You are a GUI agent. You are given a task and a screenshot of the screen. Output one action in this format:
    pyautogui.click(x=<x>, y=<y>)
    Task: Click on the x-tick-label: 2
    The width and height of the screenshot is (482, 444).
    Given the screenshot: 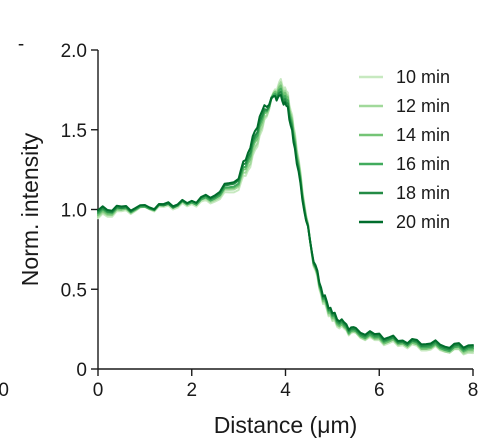 What is the action you would take?
    pyautogui.click(x=191, y=390)
    